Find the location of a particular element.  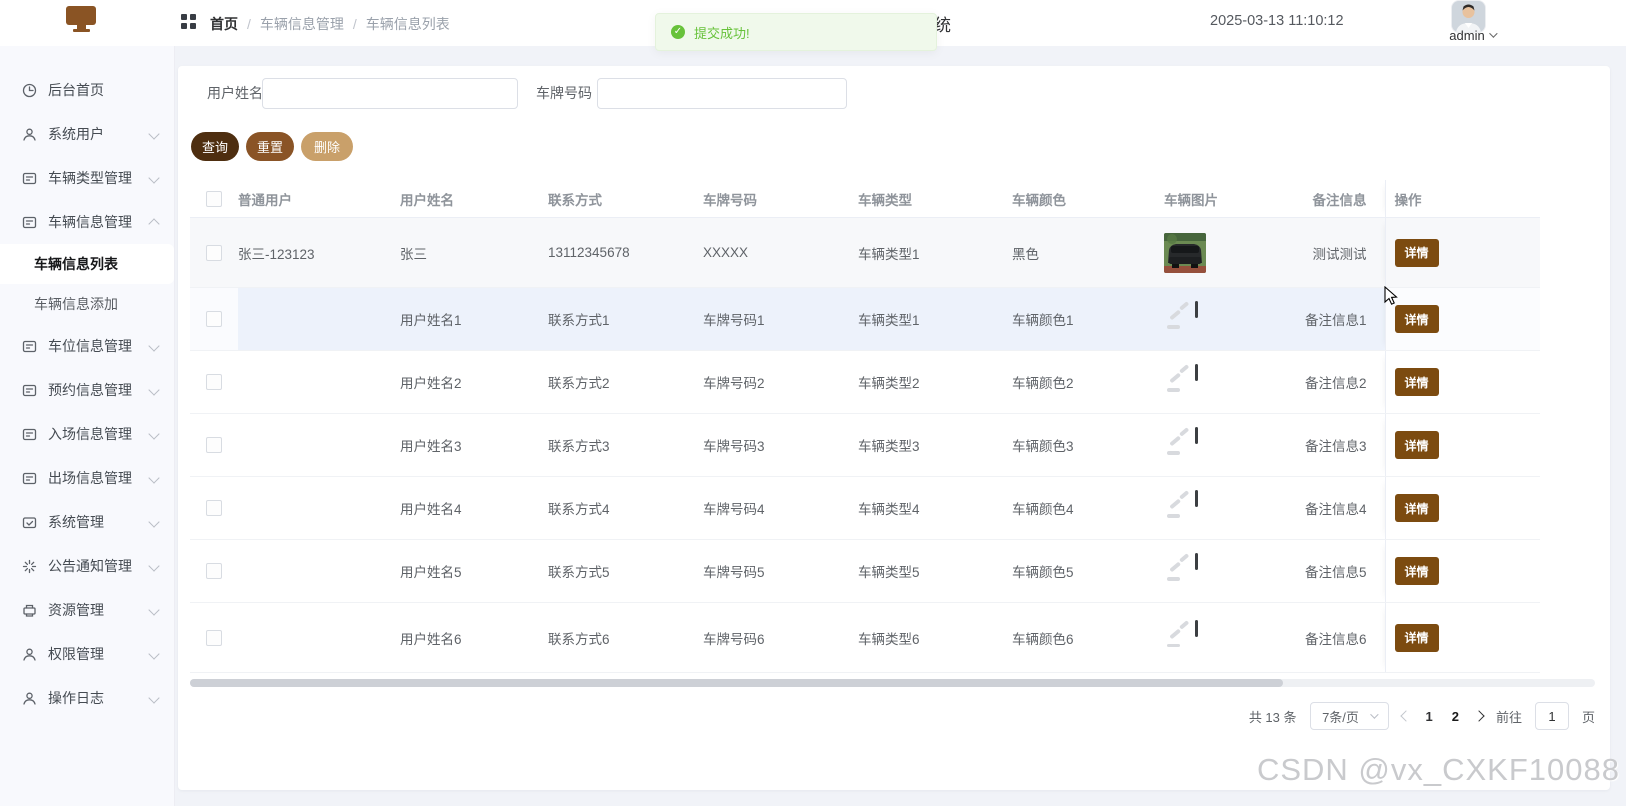

user-avatar is located at coordinates (1468, 16).